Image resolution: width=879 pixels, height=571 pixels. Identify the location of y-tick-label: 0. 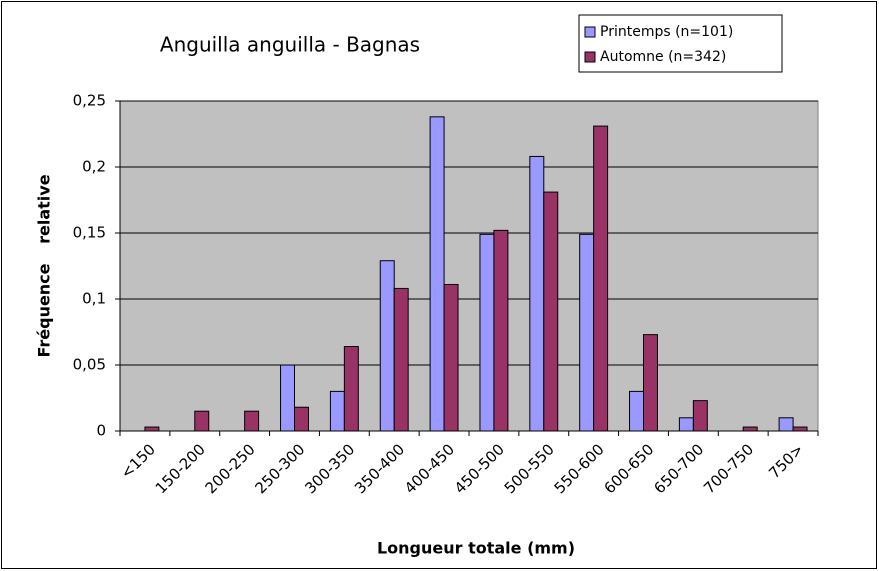
(101, 431).